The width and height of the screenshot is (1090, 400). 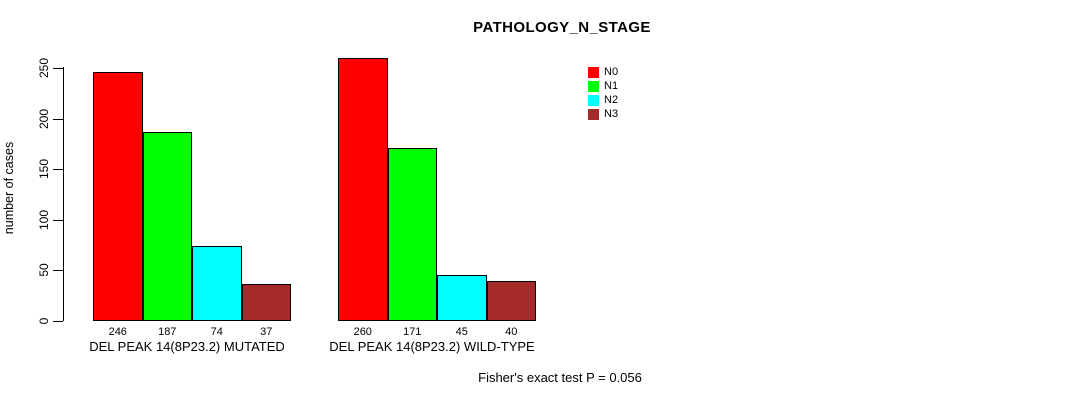 What do you see at coordinates (44, 118) in the screenshot?
I see `y-axis-tick-label: 200` at bounding box center [44, 118].